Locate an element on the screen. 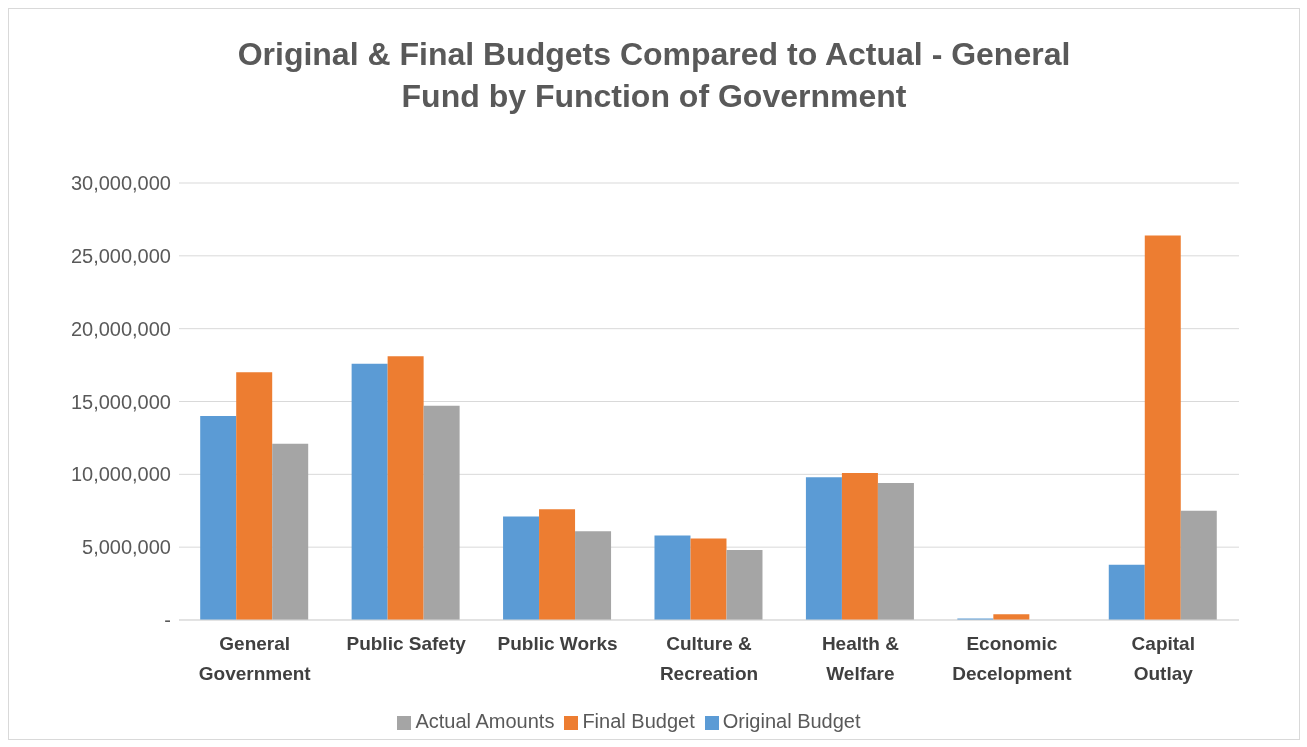  y-tick-label: 15,000,000 is located at coordinates (120, 401).